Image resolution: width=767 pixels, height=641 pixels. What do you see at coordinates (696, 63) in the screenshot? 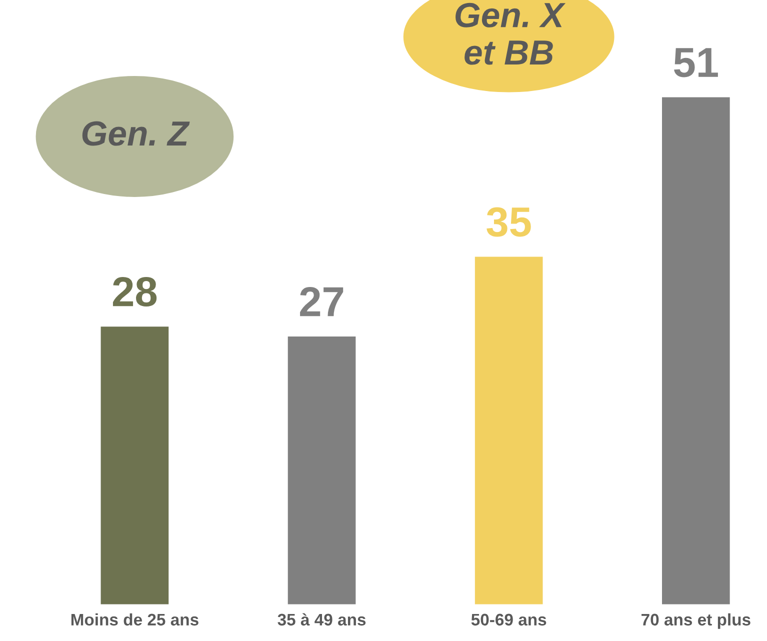
I see `data-label: 51` at bounding box center [696, 63].